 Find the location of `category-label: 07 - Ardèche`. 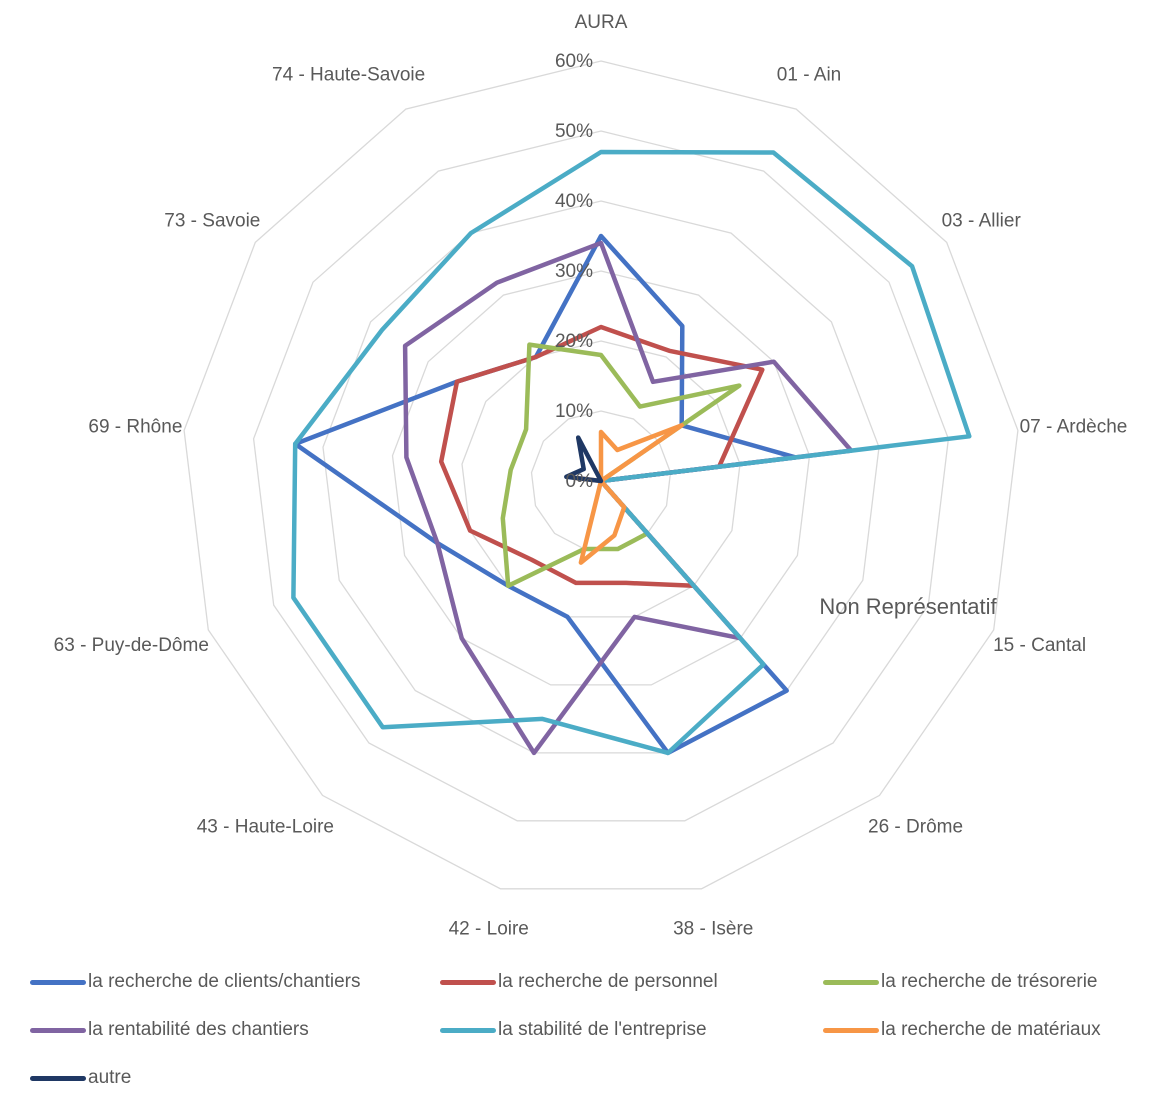

category-label: 07 - Ardèche is located at coordinates (1074, 427).